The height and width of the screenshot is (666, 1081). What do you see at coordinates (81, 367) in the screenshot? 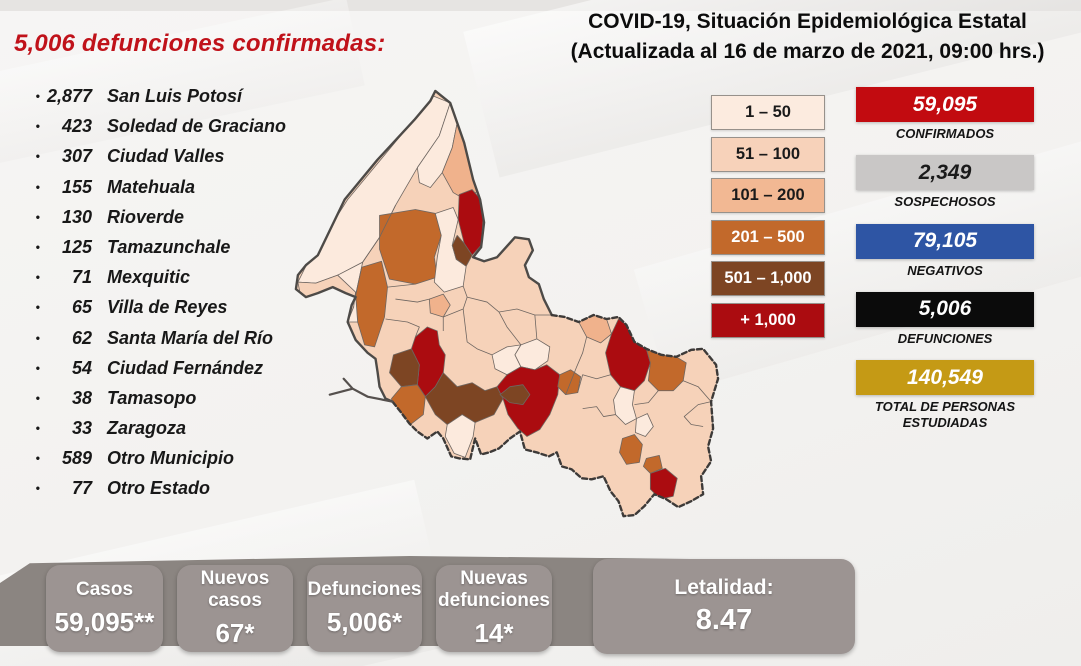
I see `death-count: 54` at bounding box center [81, 367].